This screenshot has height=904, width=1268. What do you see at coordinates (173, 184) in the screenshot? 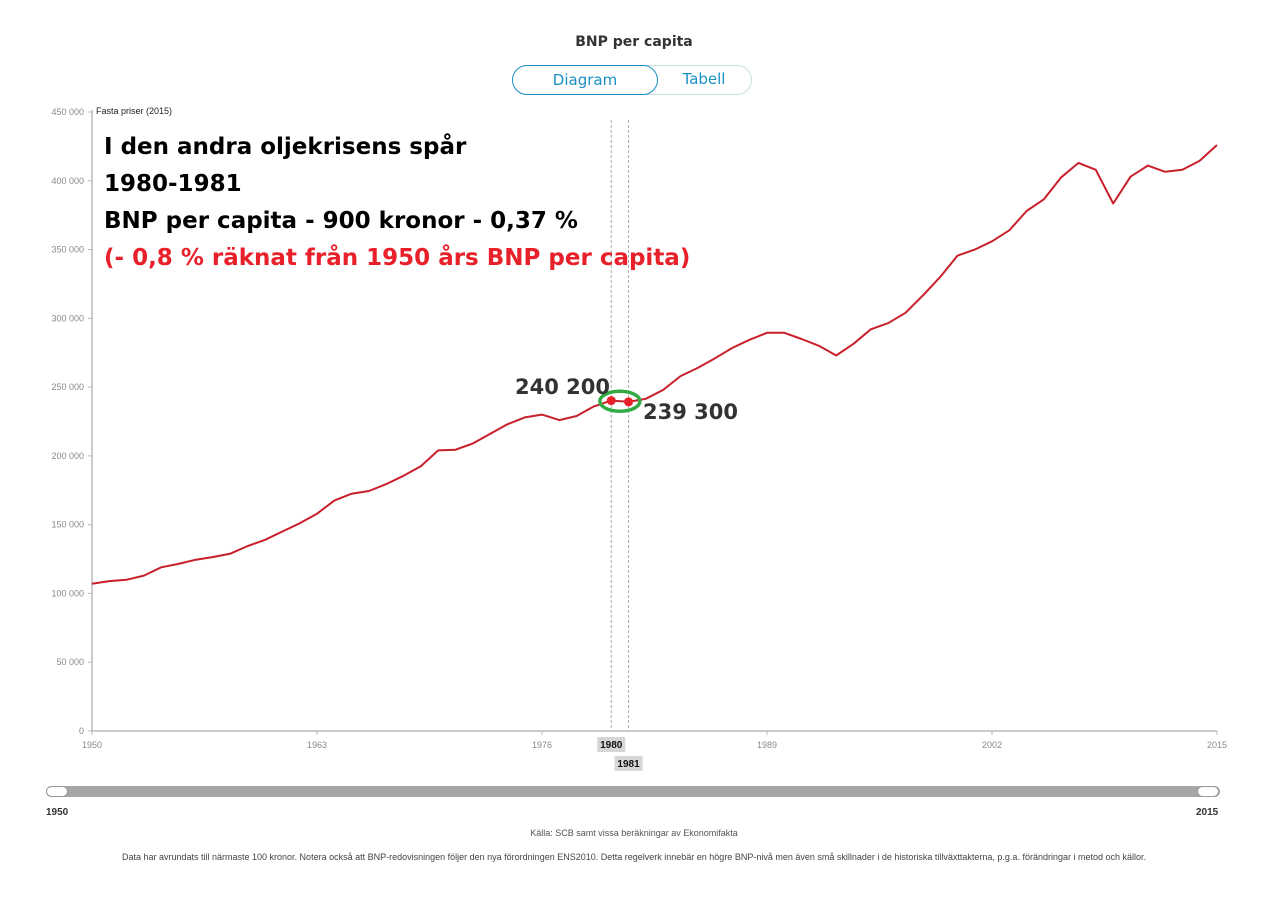
I see `annotation-period: 1980-1981` at bounding box center [173, 184].